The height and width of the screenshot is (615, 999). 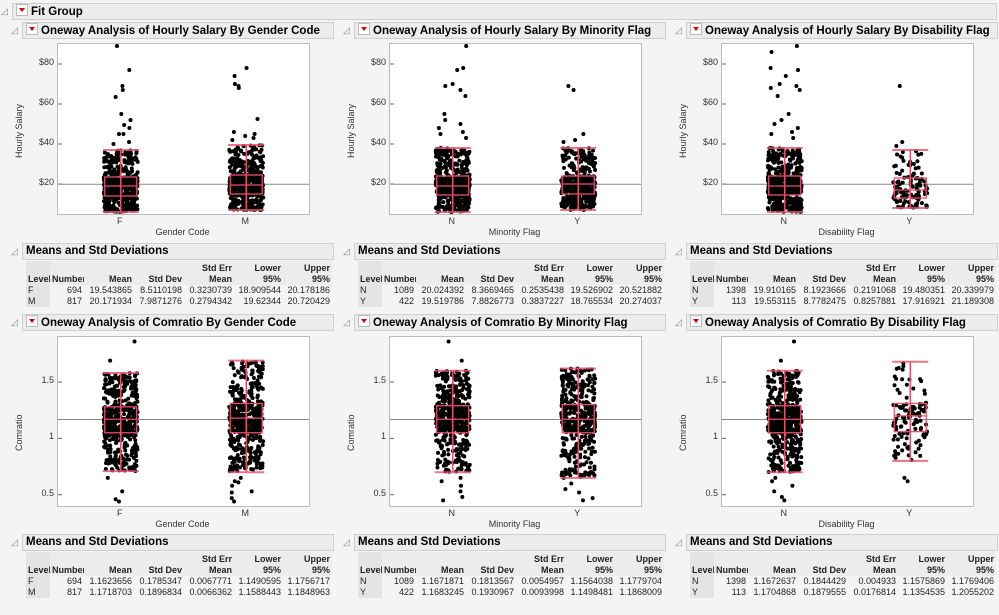 I want to click on table-cell: F, so click(x=38, y=290).